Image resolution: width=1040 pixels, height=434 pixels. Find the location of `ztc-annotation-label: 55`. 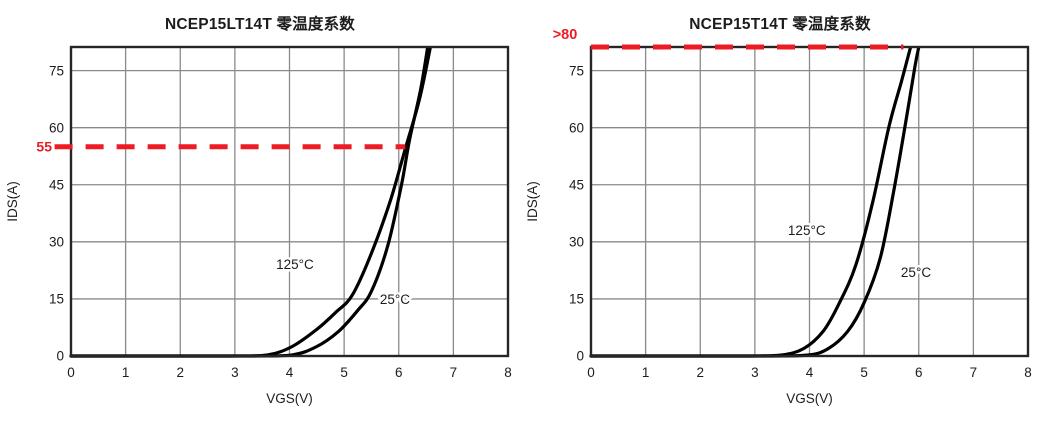

ztc-annotation-label: 55 is located at coordinates (44, 147).